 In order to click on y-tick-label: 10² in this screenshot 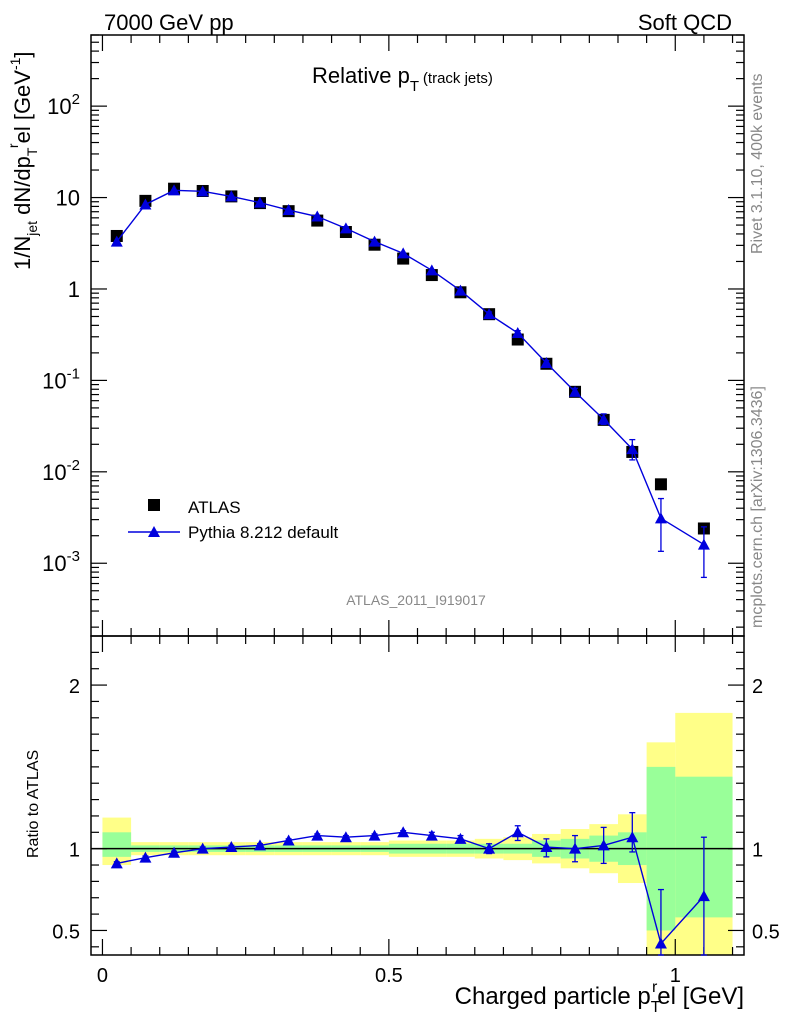, I will do `click(63, 105)`.